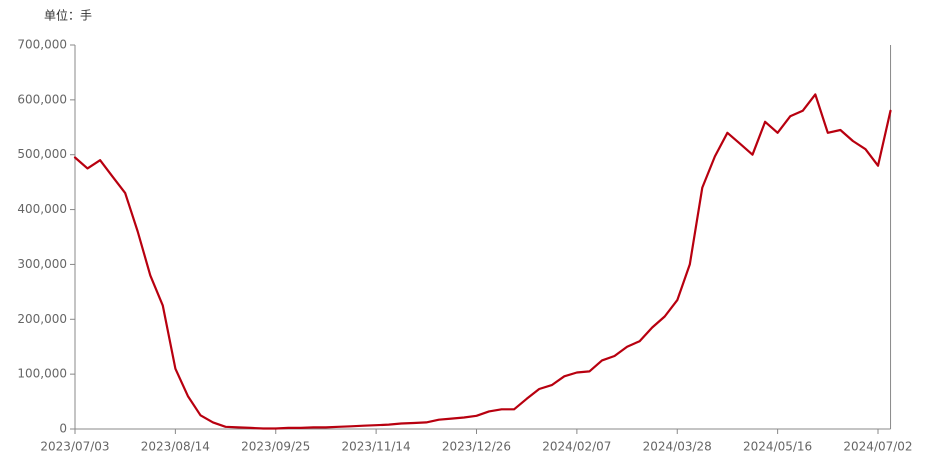 This screenshot has height=465, width=926. Describe the element at coordinates (175, 447) in the screenshot. I see `x-tick-label: 2023/08/14` at that location.